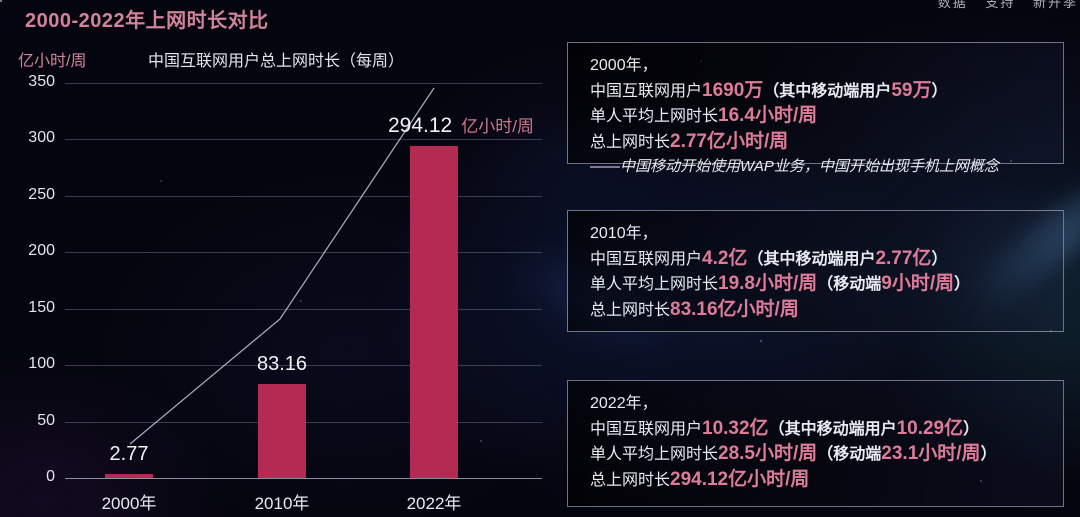  I want to click on panel-line: 单人平均上网时长16.4小时/周, so click(819, 117).